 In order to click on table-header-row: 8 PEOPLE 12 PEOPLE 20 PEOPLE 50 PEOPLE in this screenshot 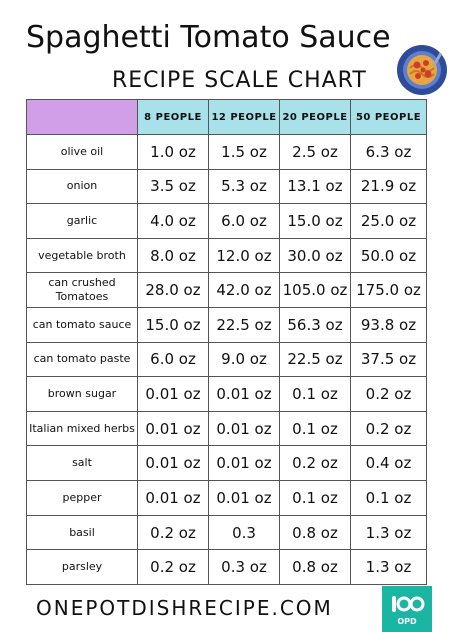, I will do `click(226, 117)`.